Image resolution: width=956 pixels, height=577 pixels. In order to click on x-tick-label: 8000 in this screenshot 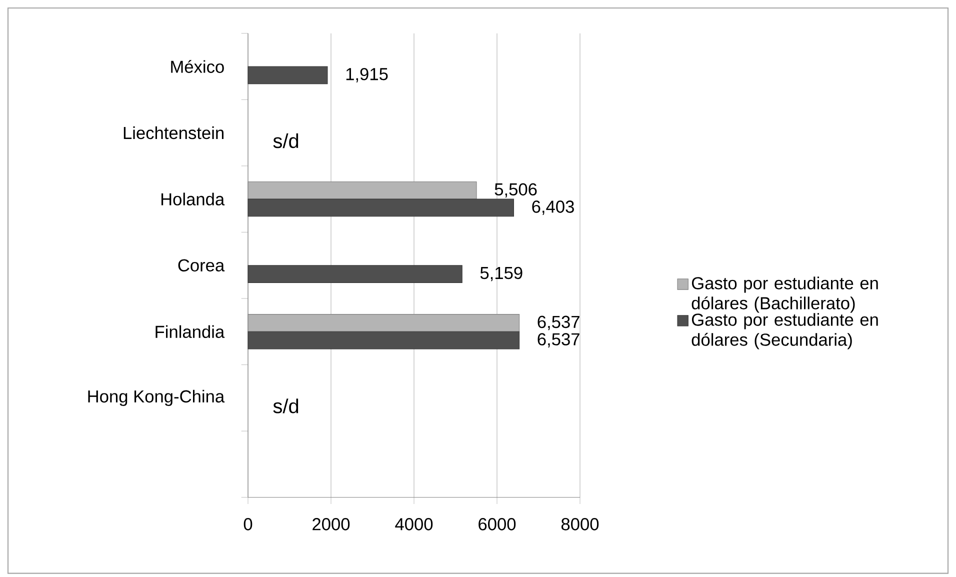, I will do `click(580, 524)`.